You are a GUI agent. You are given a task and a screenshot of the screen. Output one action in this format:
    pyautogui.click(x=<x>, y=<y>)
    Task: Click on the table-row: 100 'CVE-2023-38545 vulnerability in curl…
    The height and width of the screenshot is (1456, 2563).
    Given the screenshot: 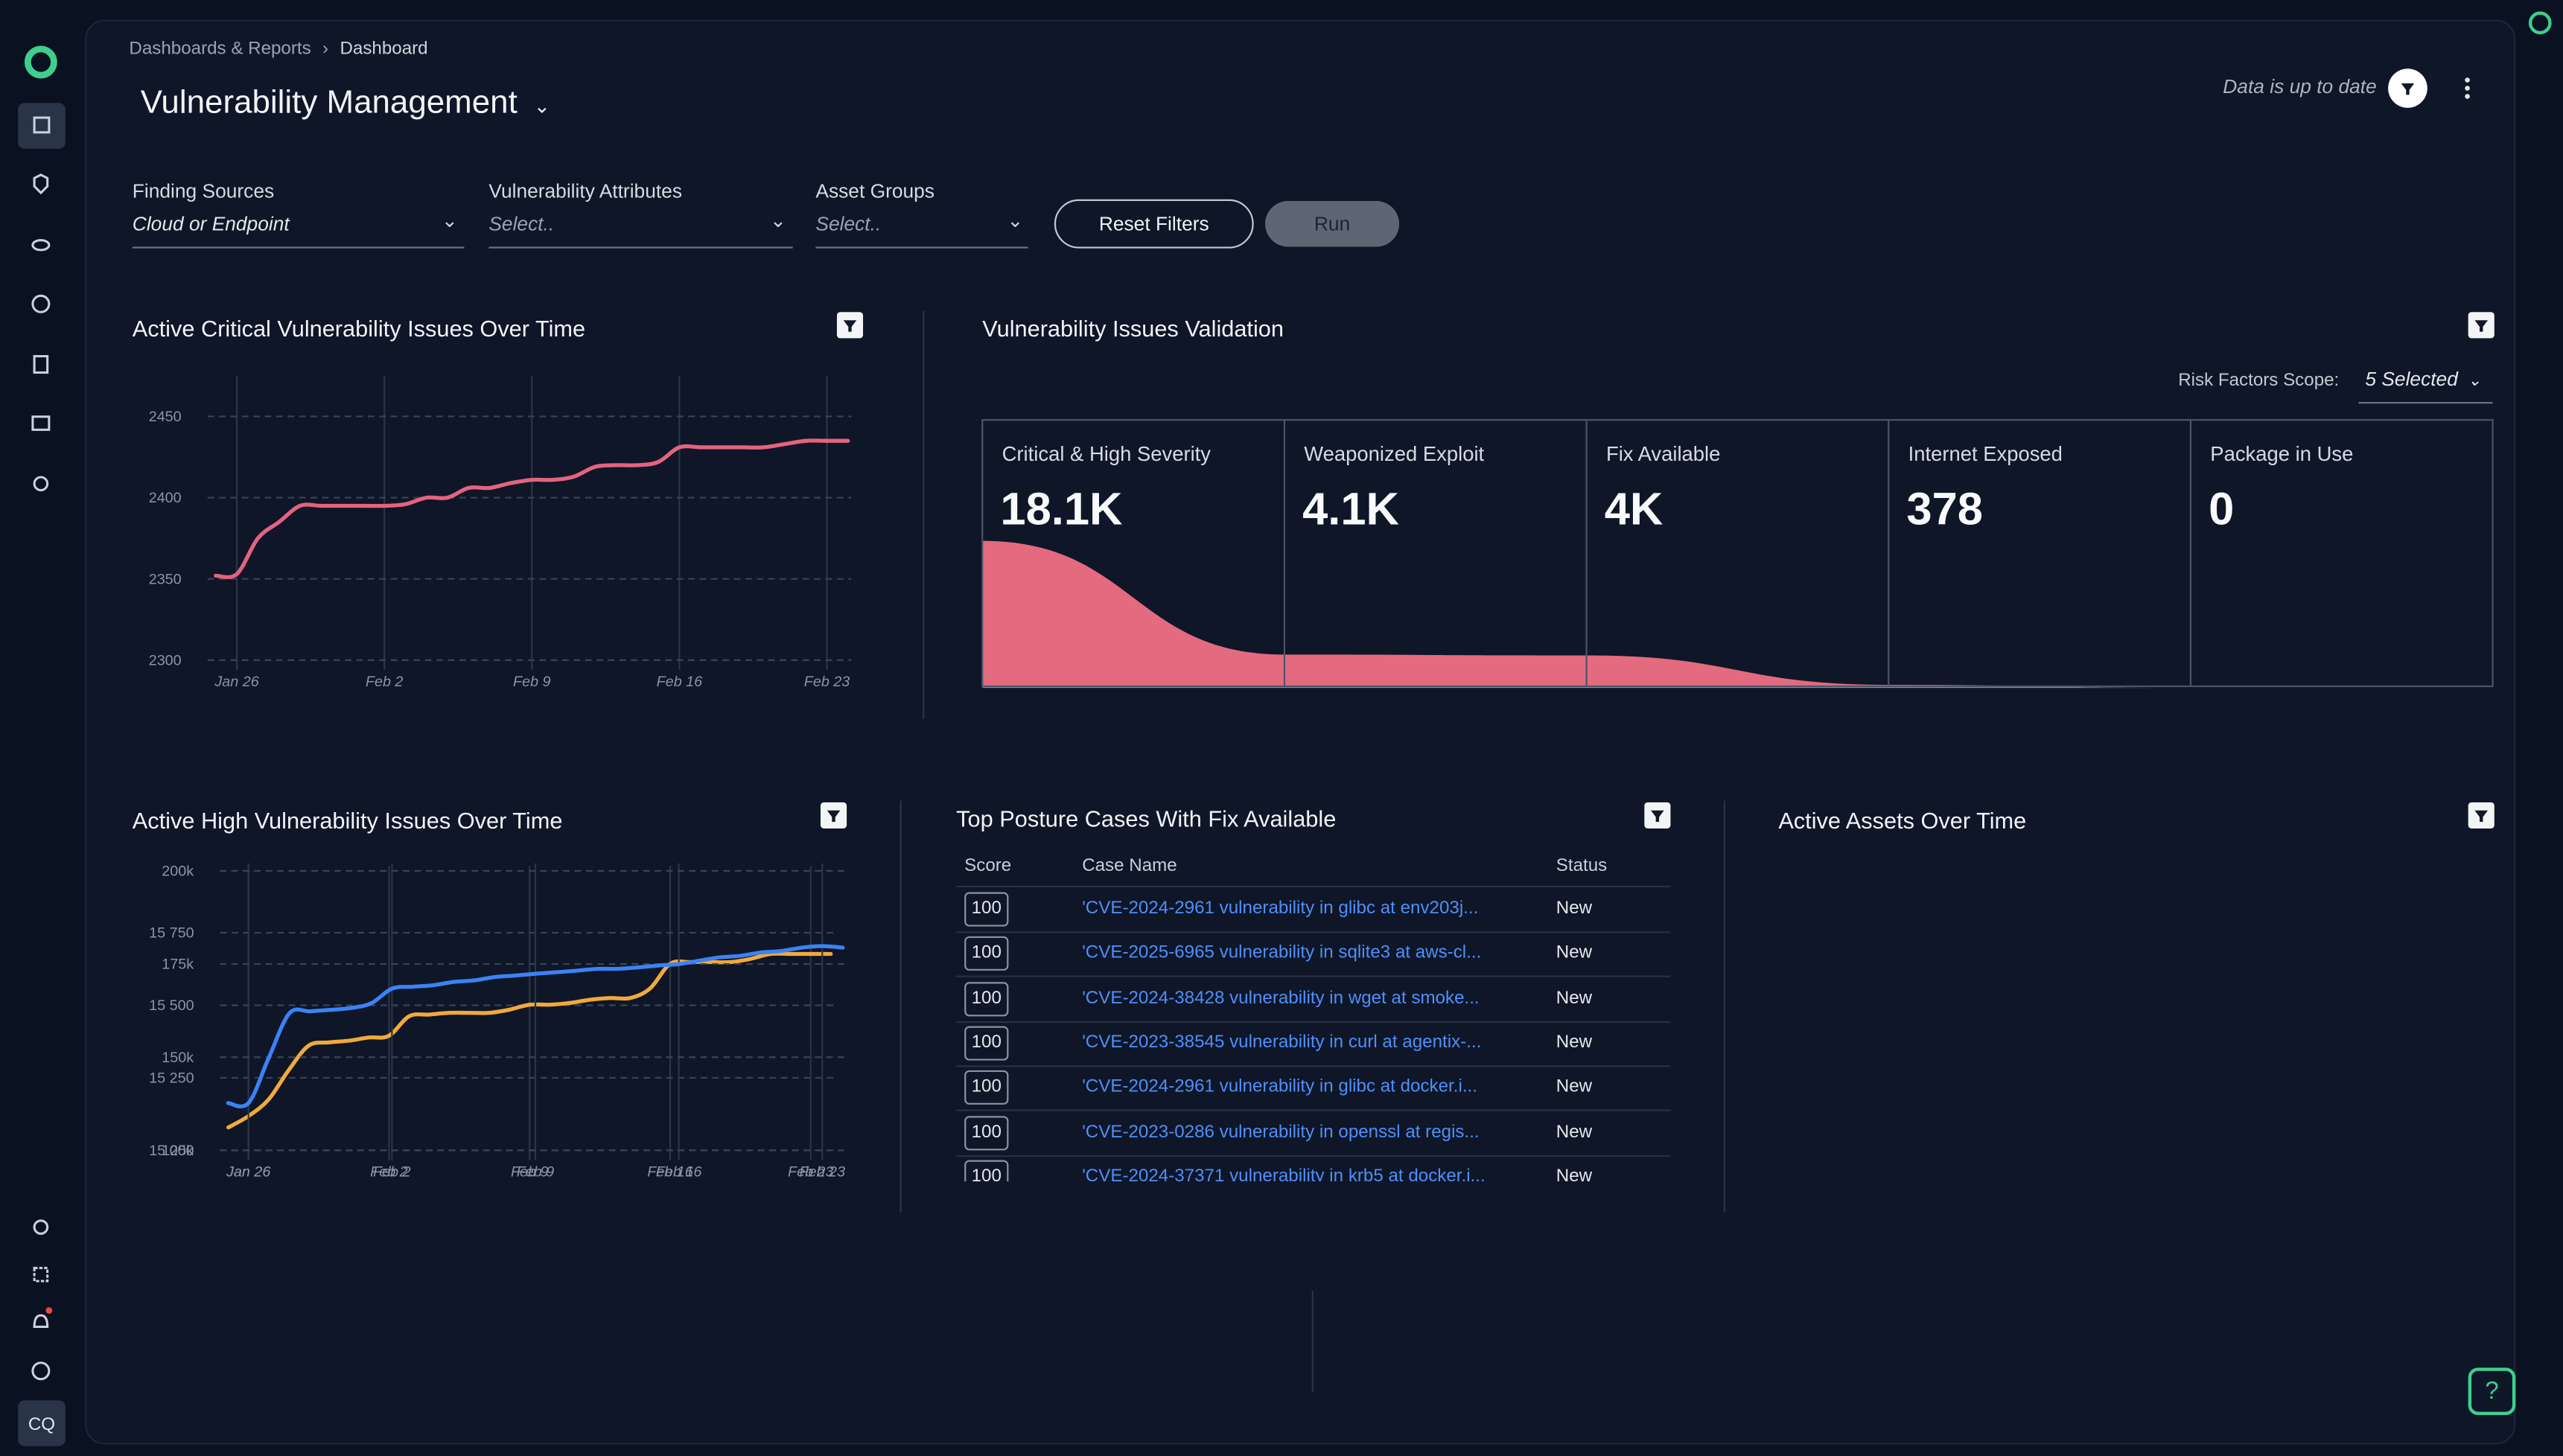 What is the action you would take?
    pyautogui.click(x=1313, y=1044)
    